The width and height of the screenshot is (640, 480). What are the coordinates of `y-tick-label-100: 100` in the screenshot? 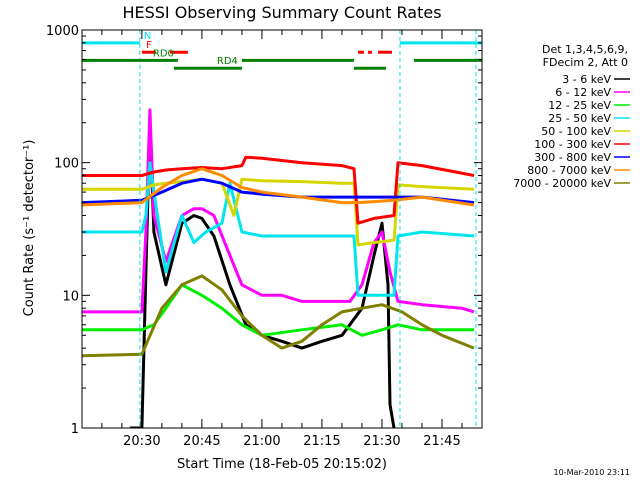 It's located at (66, 164).